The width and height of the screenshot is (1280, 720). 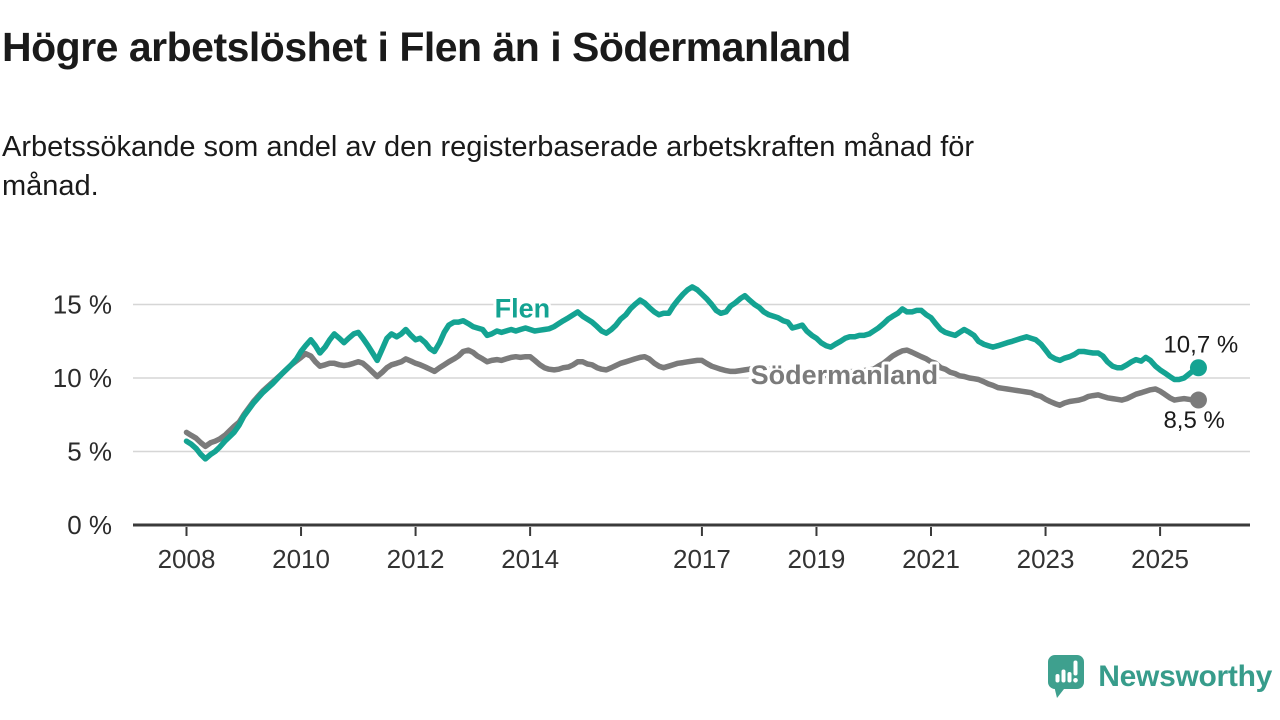 What do you see at coordinates (702, 559) in the screenshot?
I see `x-tick-label-2017: 2017` at bounding box center [702, 559].